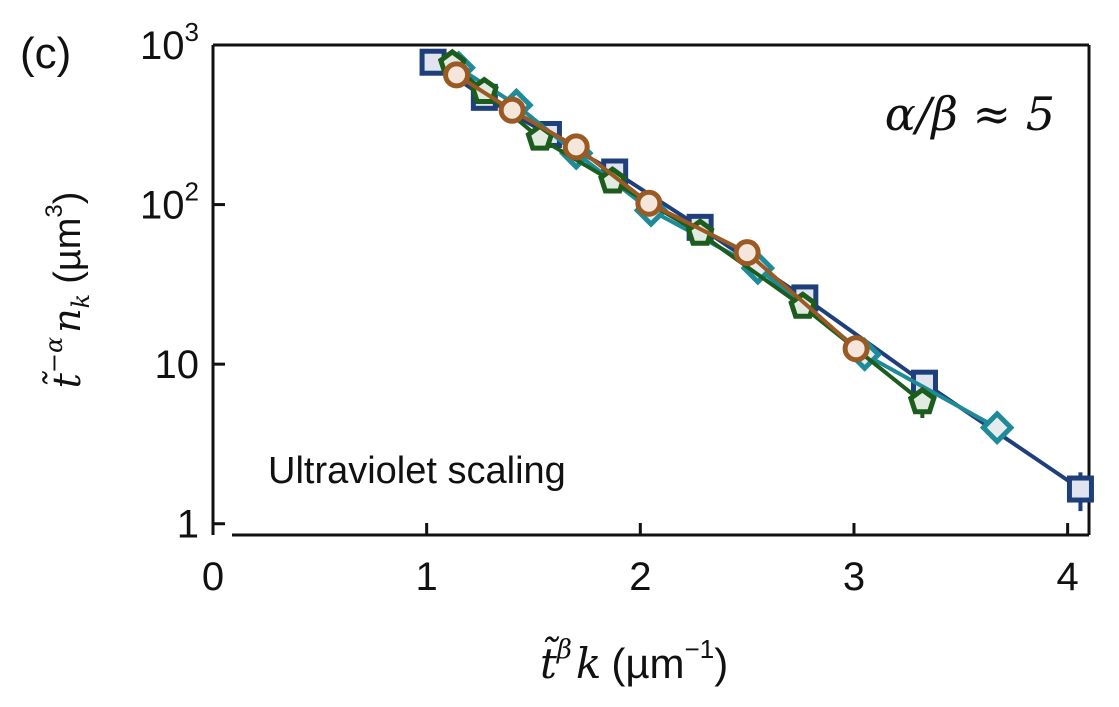 The height and width of the screenshot is (707, 1119). Describe the element at coordinates (177, 365) in the screenshot. I see `y-tick-label: 10` at that location.